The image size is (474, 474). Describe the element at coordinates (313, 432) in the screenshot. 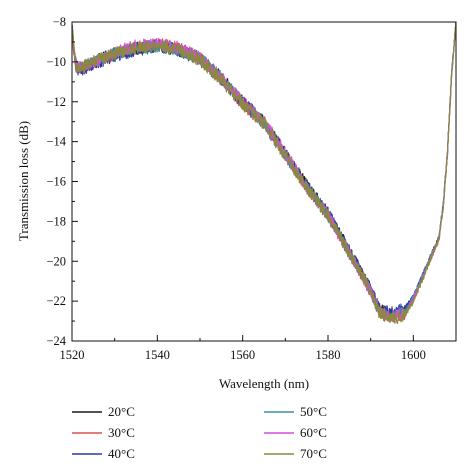

I see `legend-label: 60°C` at that location.